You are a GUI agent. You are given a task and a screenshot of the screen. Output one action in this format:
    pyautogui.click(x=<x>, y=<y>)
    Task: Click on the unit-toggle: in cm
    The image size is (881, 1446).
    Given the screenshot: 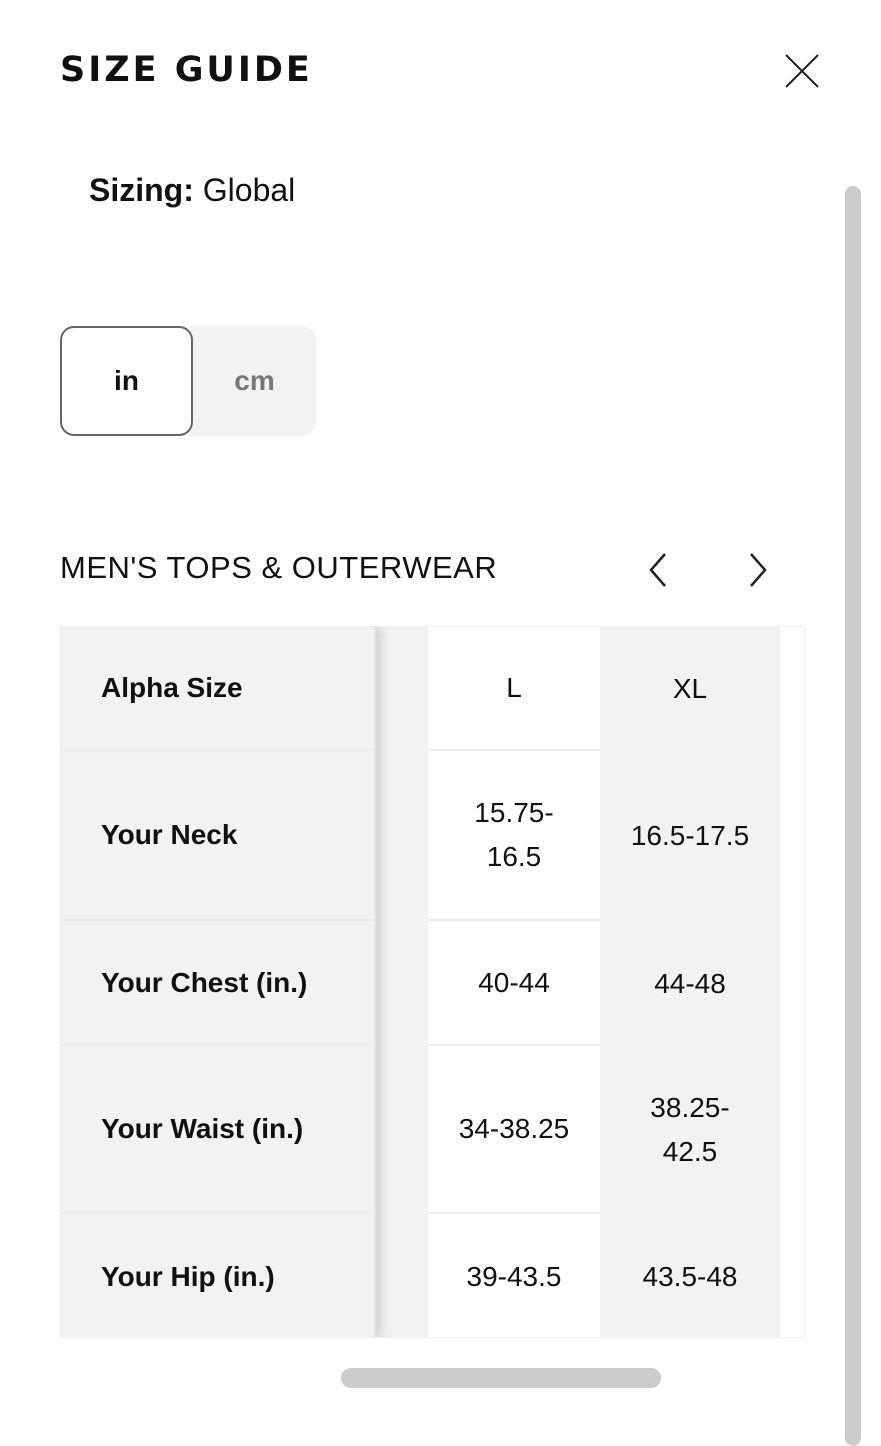 What is the action you would take?
    pyautogui.click(x=188, y=381)
    